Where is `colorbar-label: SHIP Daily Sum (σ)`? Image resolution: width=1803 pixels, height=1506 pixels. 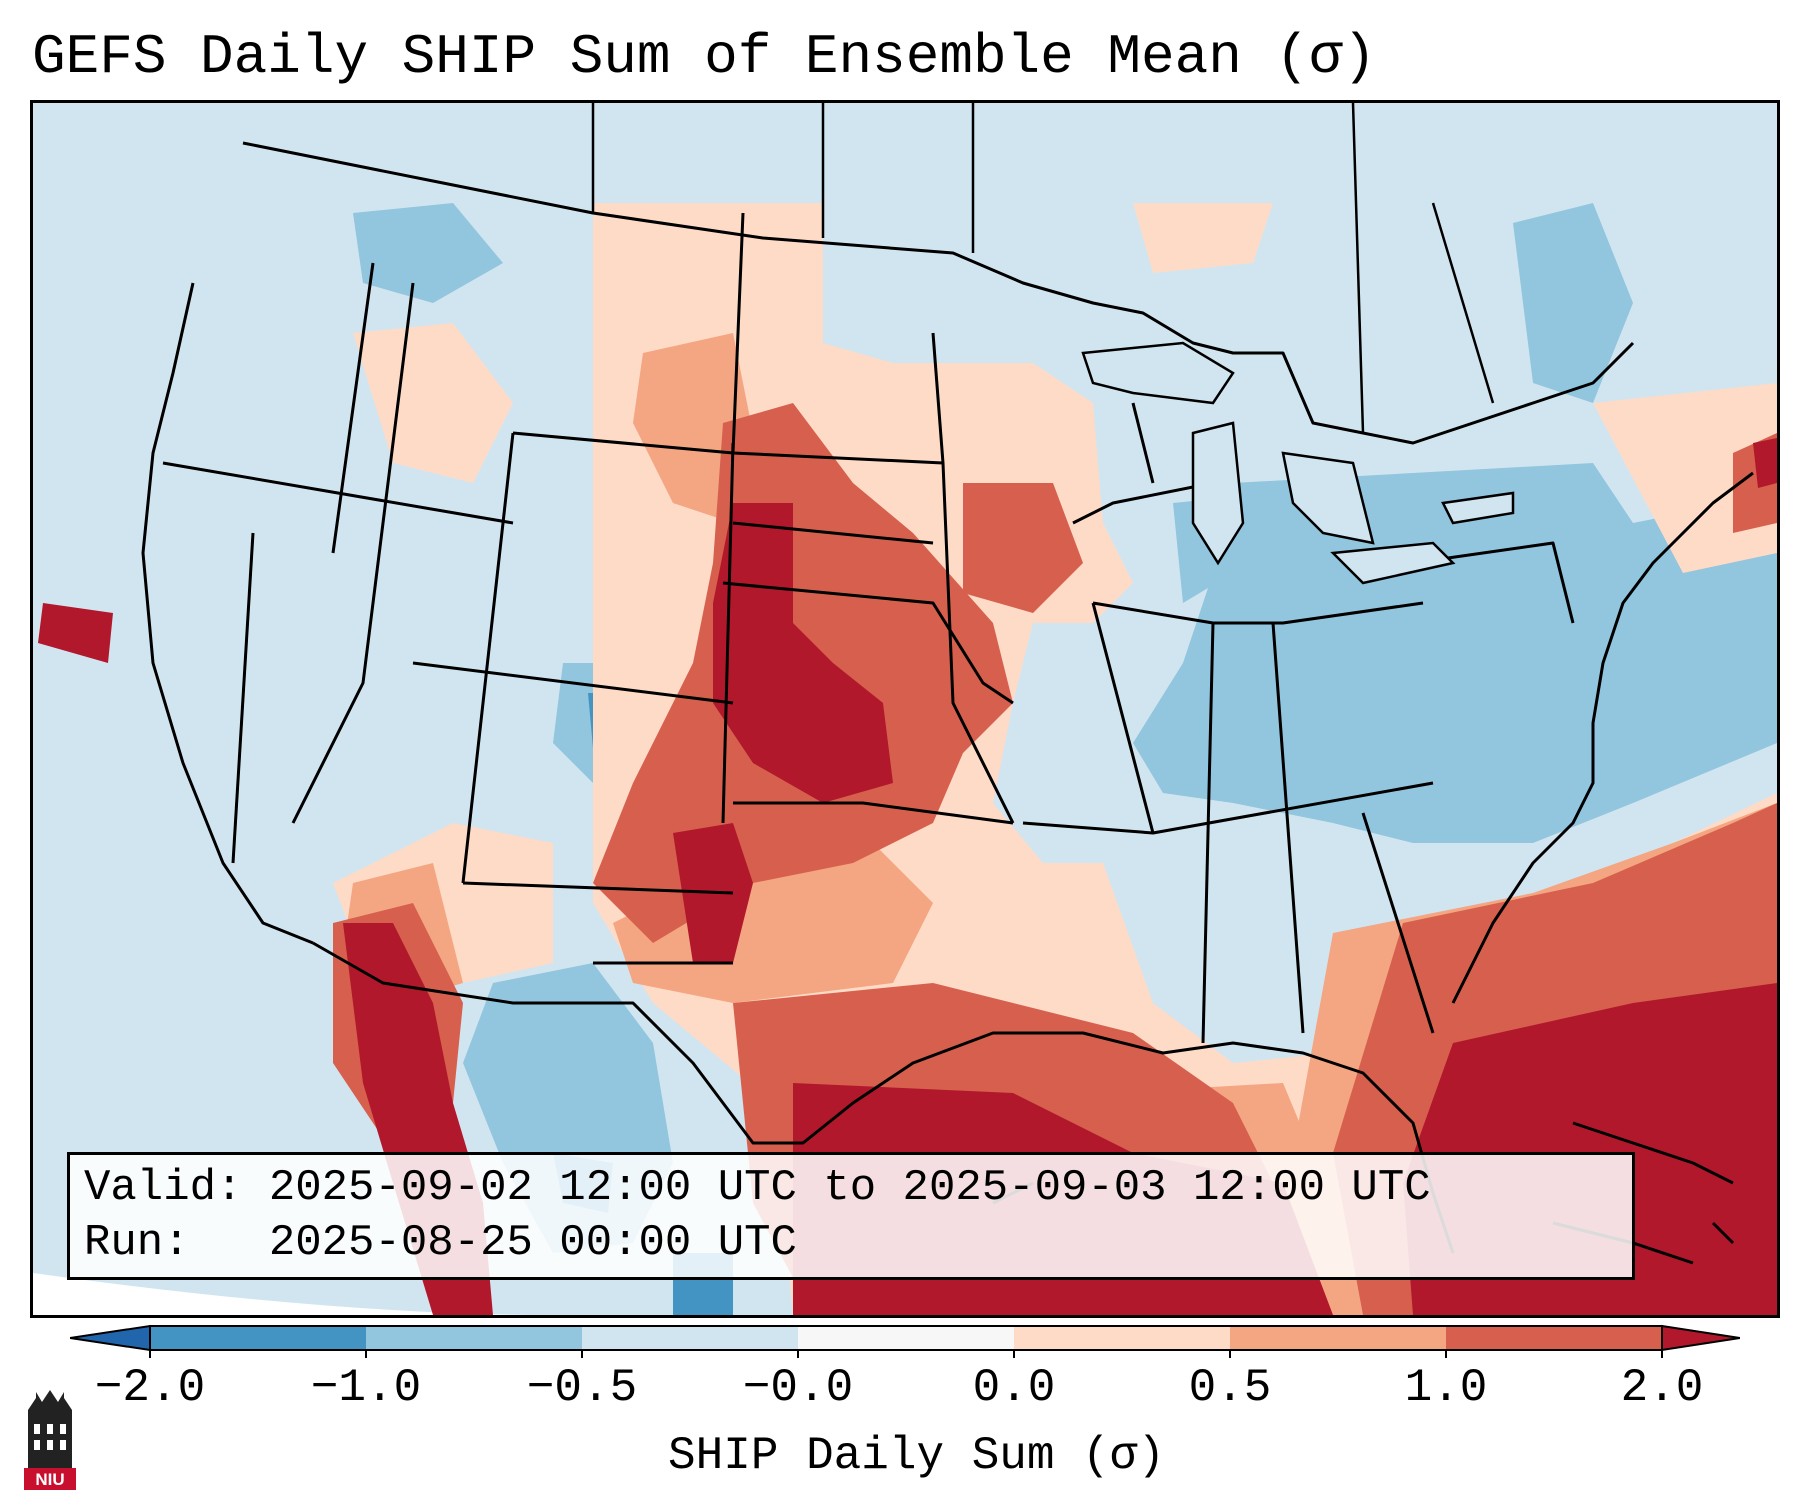 colorbar-label: SHIP Daily Sum (σ) is located at coordinates (916, 1456).